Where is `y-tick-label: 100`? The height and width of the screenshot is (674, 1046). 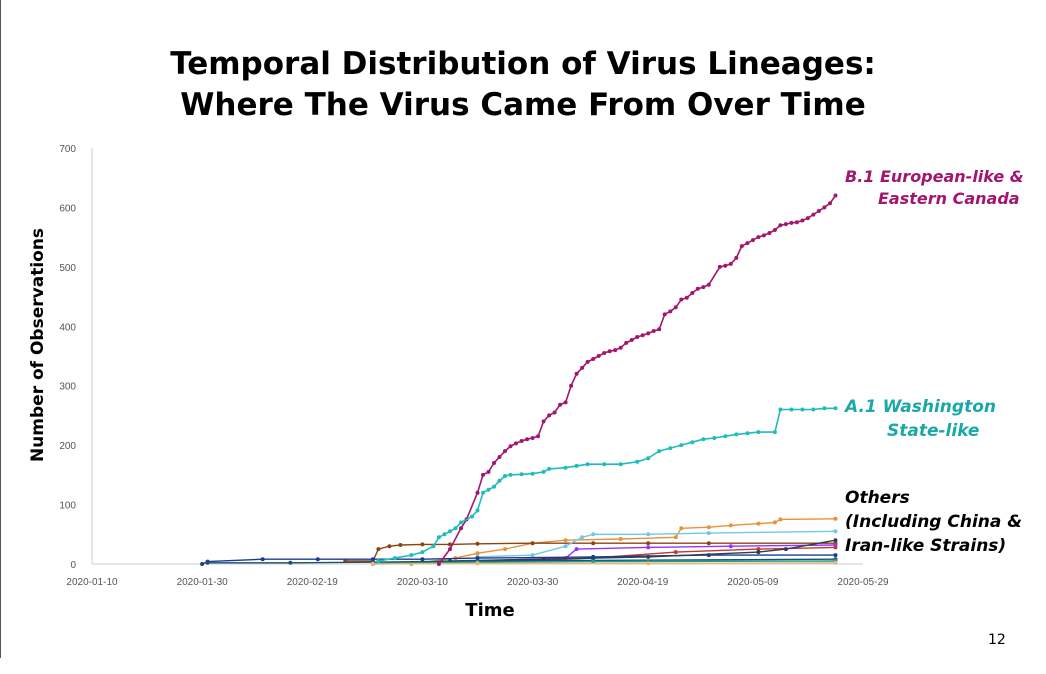
y-tick-label: 100 is located at coordinates (67, 506).